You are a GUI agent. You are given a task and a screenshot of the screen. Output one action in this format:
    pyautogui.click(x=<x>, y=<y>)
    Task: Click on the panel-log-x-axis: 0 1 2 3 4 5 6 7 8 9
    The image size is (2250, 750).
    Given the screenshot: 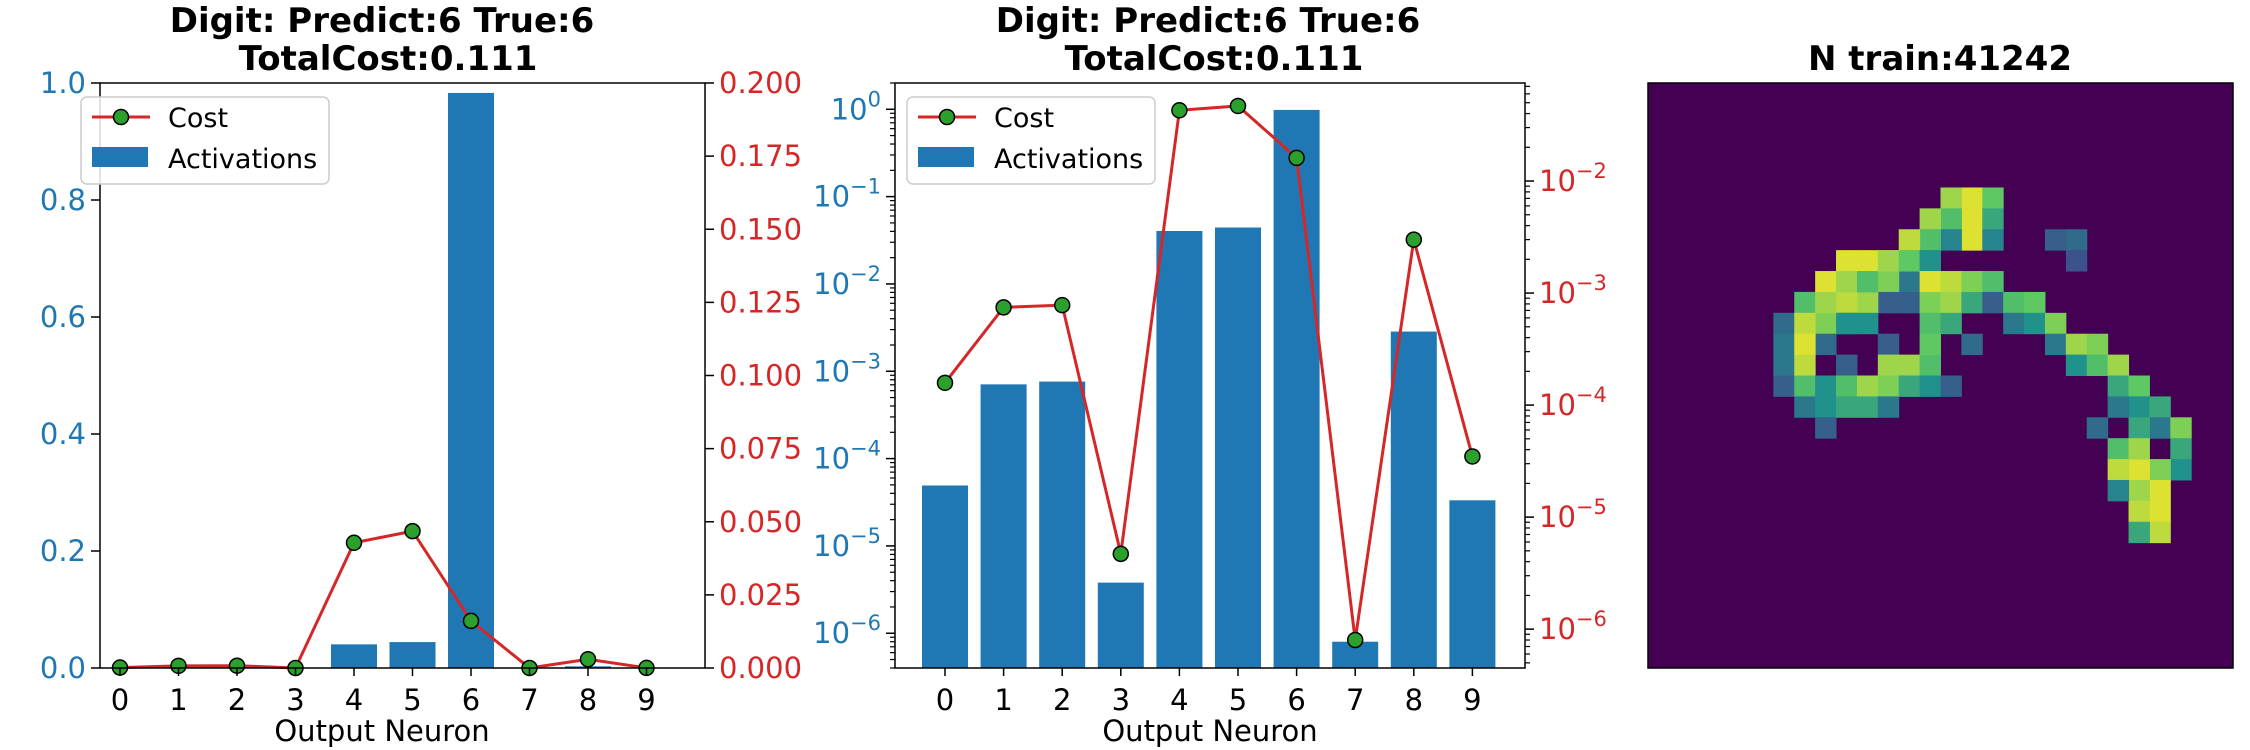 What is the action you would take?
    pyautogui.click(x=1209, y=692)
    